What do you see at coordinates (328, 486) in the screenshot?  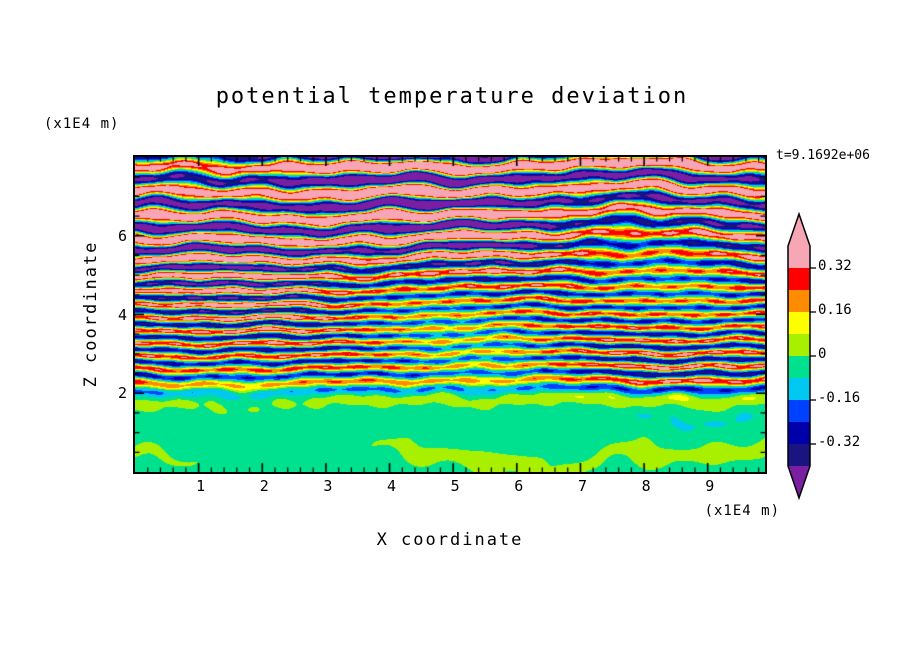 I see `x-tick-label: 3` at bounding box center [328, 486].